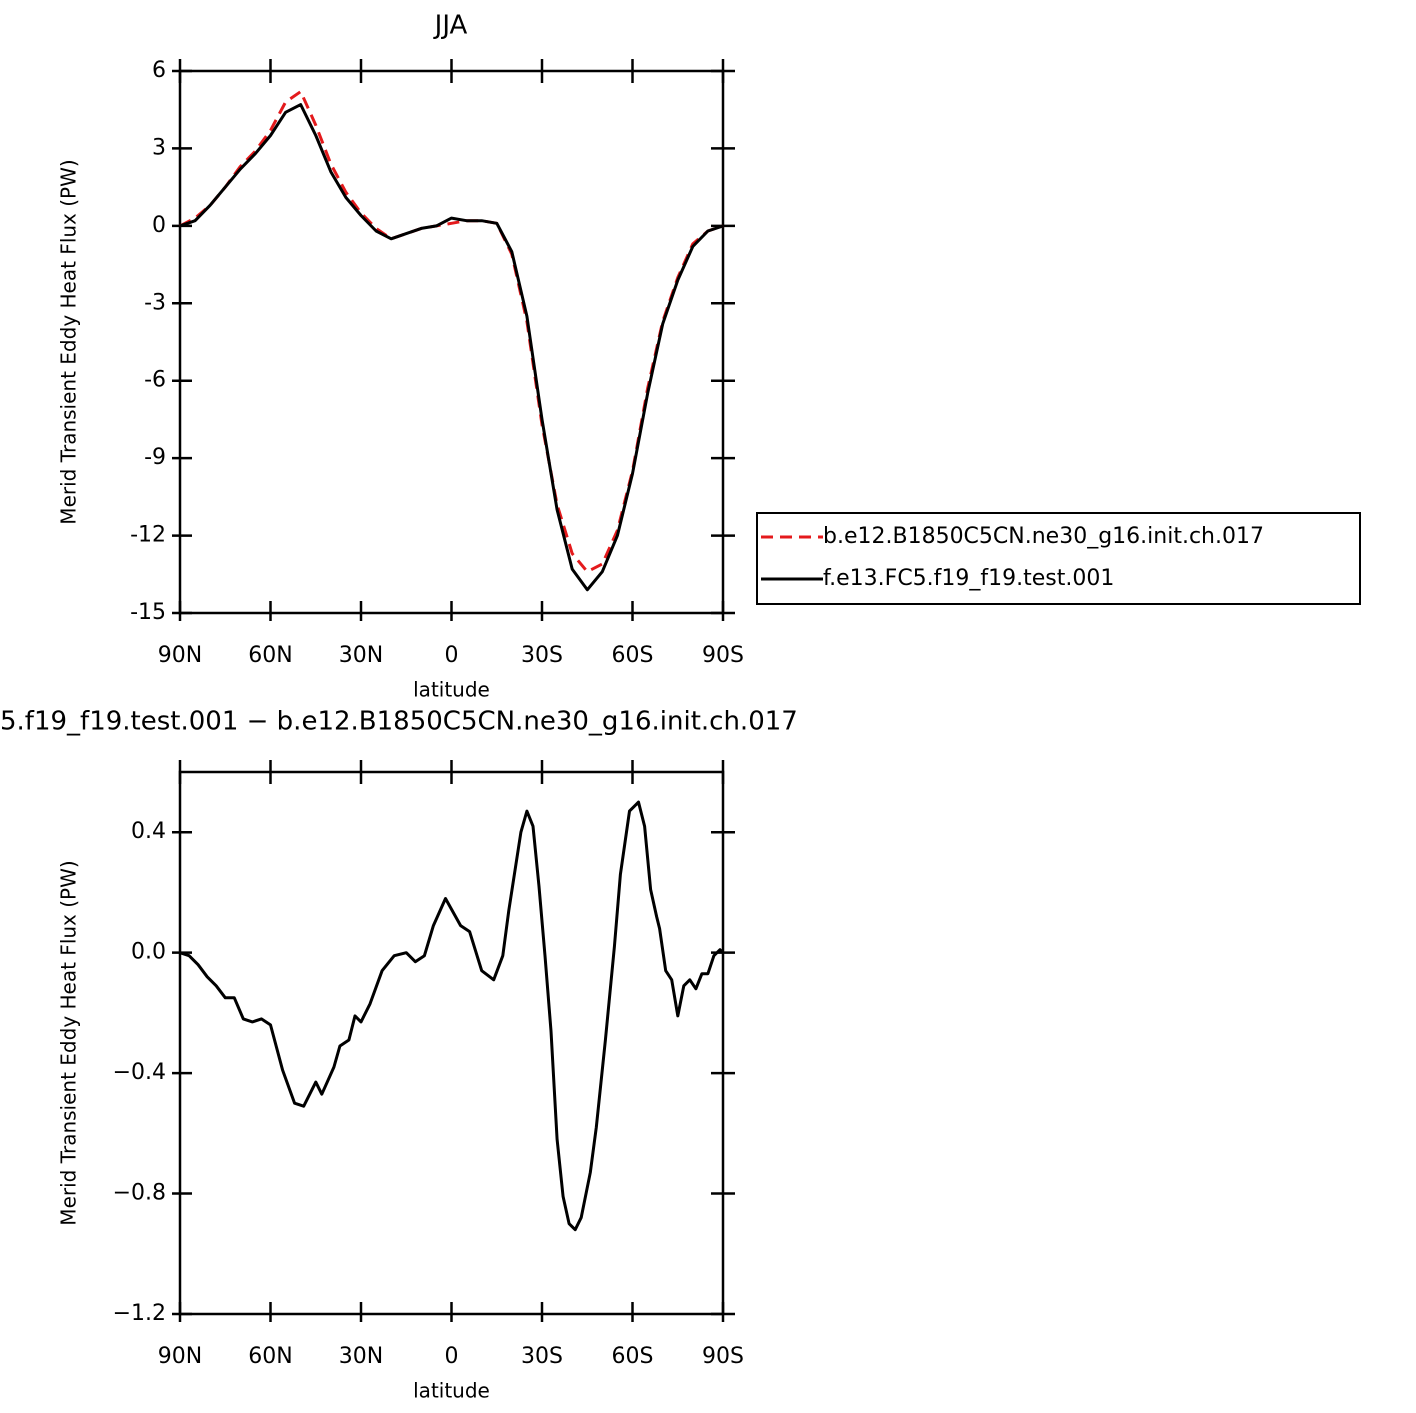 This screenshot has width=1416, height=1413. I want to click on y-tick-label: 0.4, so click(148, 831).